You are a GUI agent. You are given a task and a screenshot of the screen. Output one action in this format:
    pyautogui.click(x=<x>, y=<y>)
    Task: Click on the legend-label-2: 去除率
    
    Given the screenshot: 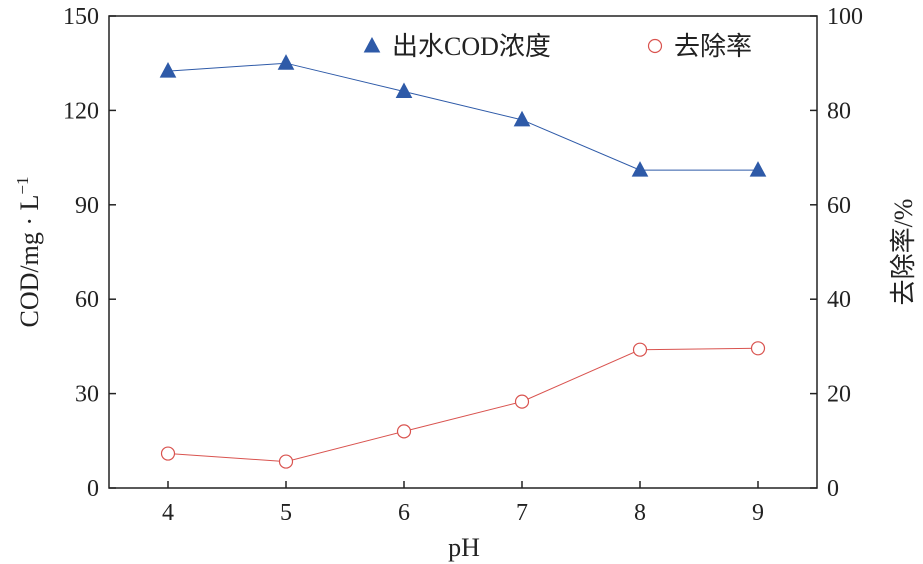 What is the action you would take?
    pyautogui.click(x=713, y=46)
    